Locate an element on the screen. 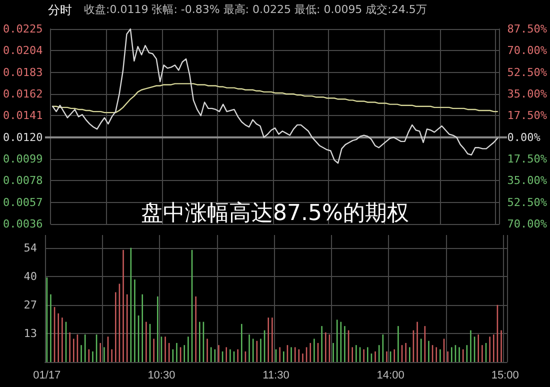 The width and height of the screenshot is (550, 387). chart-subtitle: 收盘:0.0119 张幅: -0.83% 最高: 0.0225 最低: 0.0095 成交:24.5万 is located at coordinates (255, 10).